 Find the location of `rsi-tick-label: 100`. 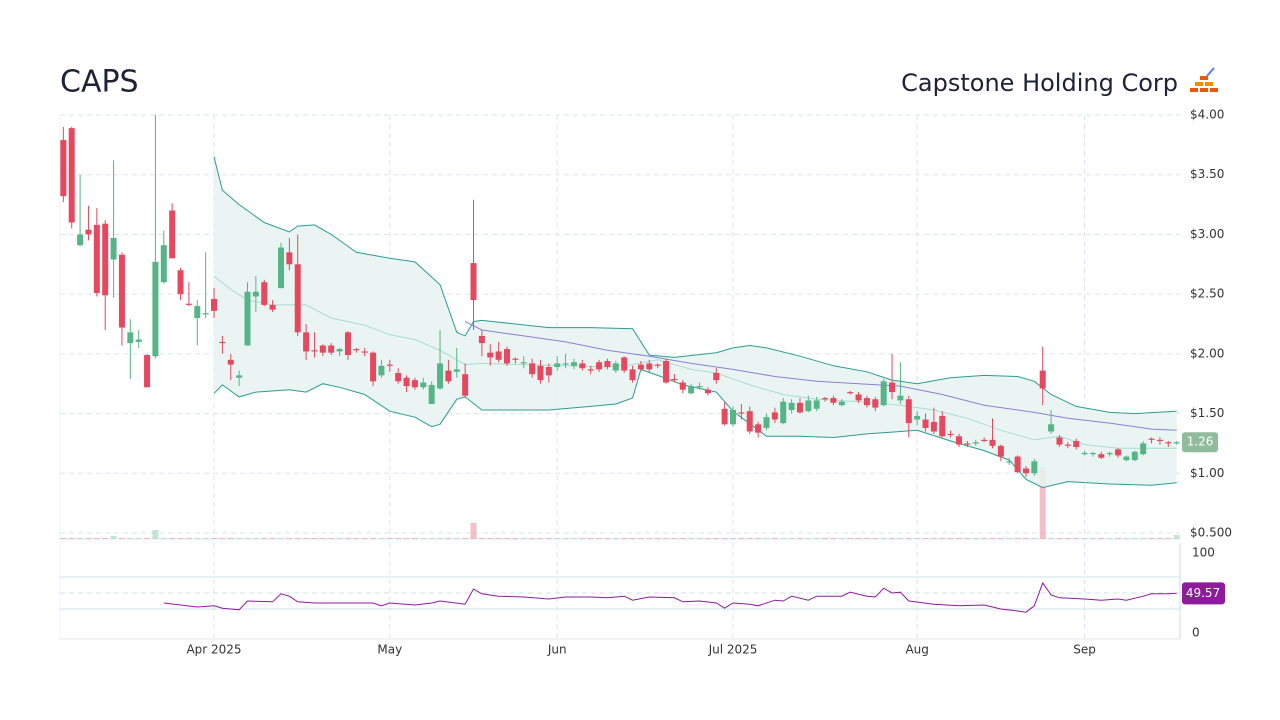

rsi-tick-label: 100 is located at coordinates (1203, 553).